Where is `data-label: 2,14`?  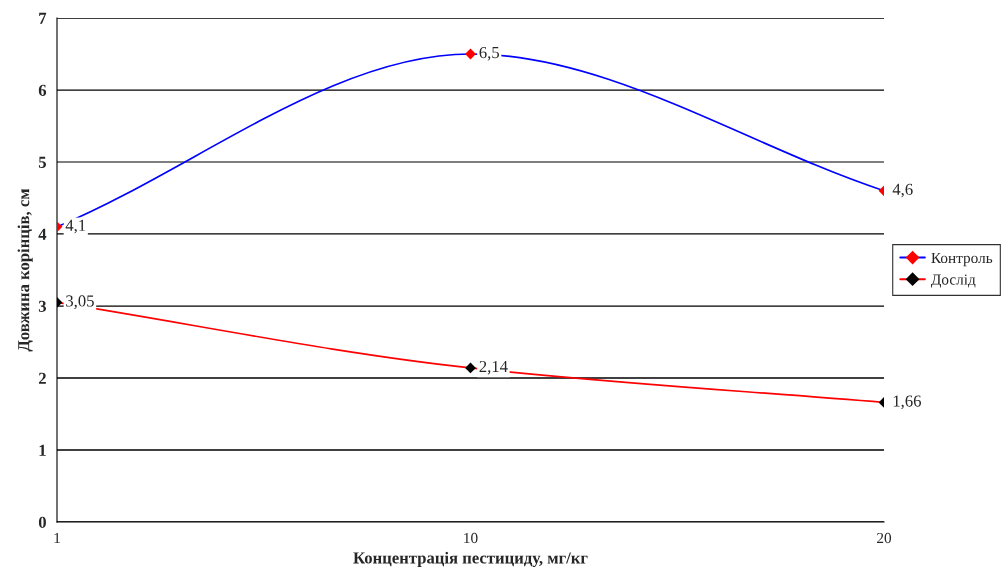 data-label: 2,14 is located at coordinates (493, 367).